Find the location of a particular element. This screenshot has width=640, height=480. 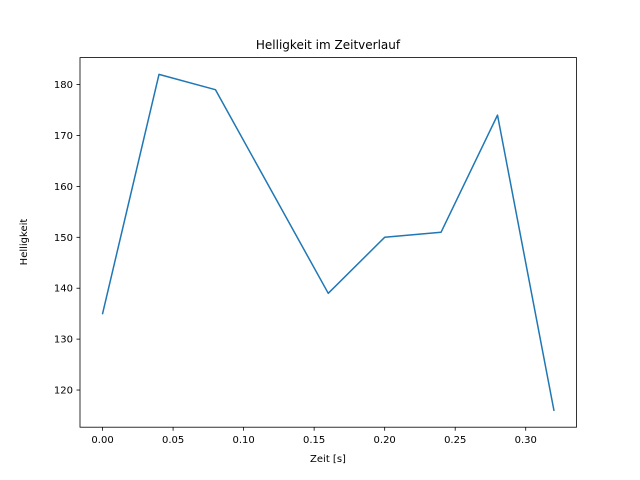

y-axis-label: Helligkeit is located at coordinates (24, 242).